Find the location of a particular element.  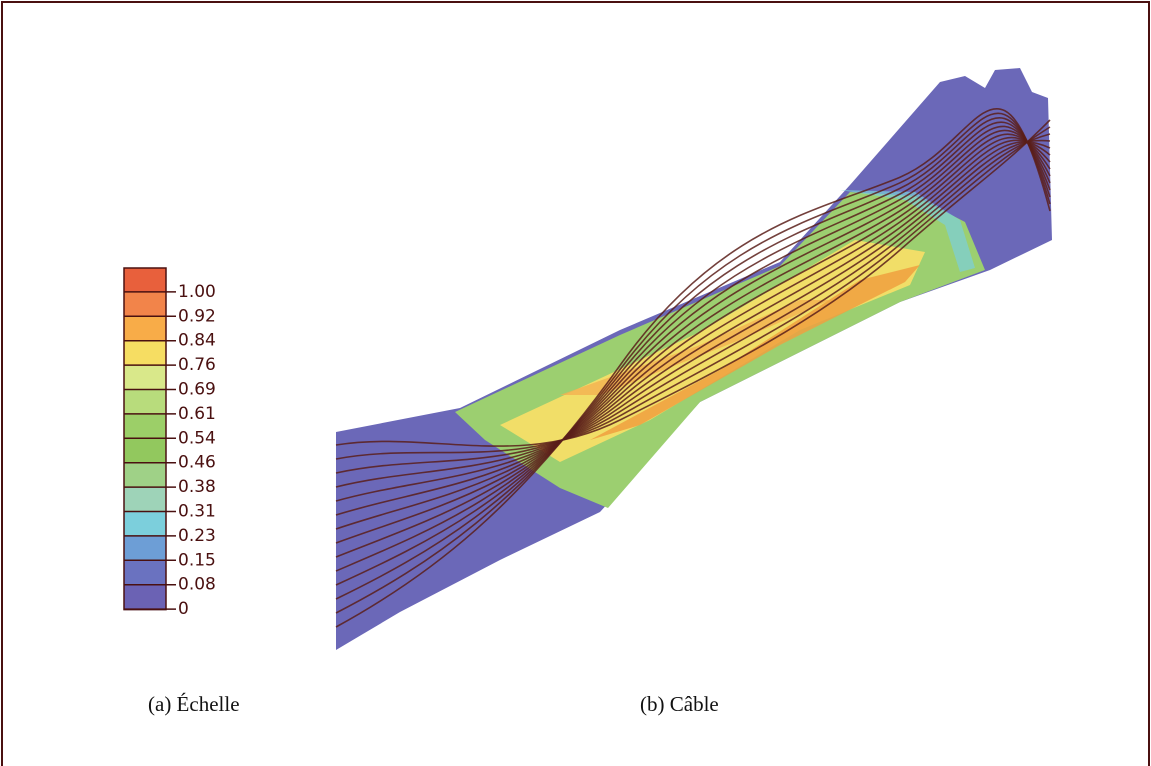

cable-core is located at coordinates (712, 351).